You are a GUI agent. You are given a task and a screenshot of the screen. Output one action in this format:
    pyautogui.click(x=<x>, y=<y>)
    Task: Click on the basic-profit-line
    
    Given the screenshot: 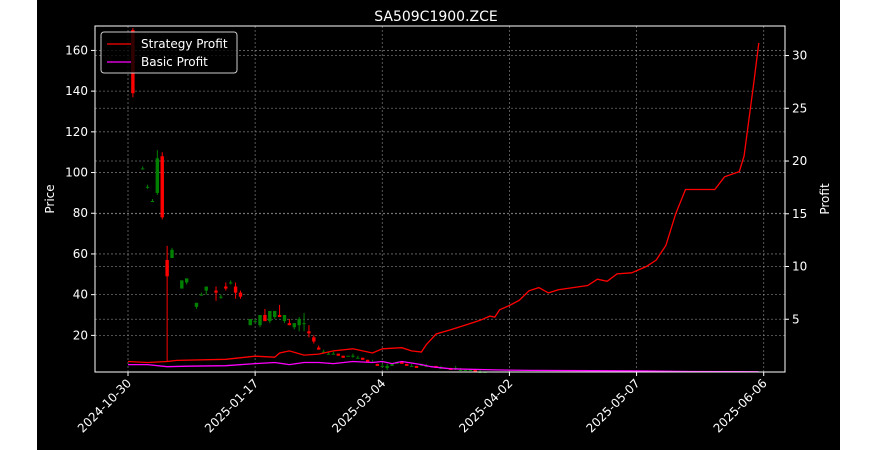 What is the action you would take?
    pyautogui.click(x=443, y=366)
    